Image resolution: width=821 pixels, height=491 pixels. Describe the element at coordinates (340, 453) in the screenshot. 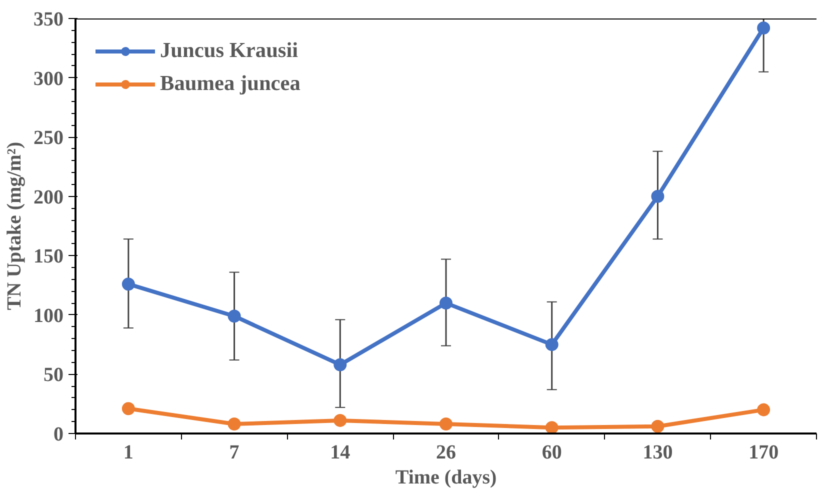

I see `x-tick-label: 14` at that location.